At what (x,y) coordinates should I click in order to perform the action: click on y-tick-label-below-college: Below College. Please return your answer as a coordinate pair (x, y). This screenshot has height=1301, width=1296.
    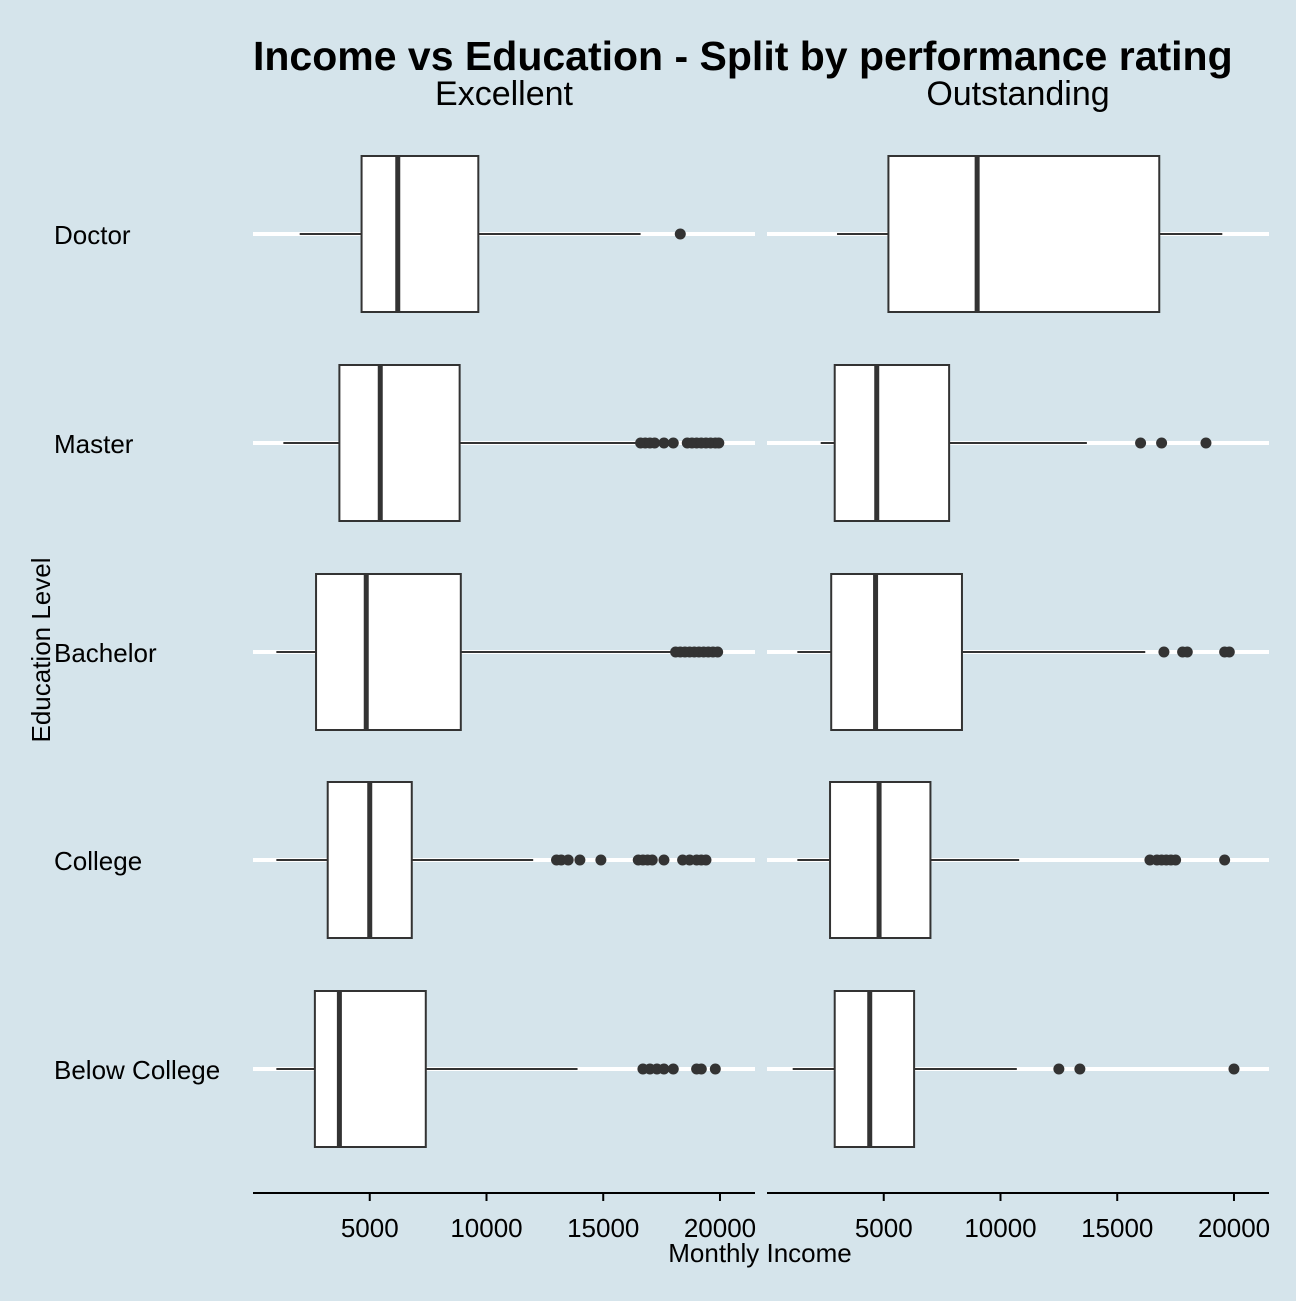
    Looking at the image, I should click on (137, 1070).